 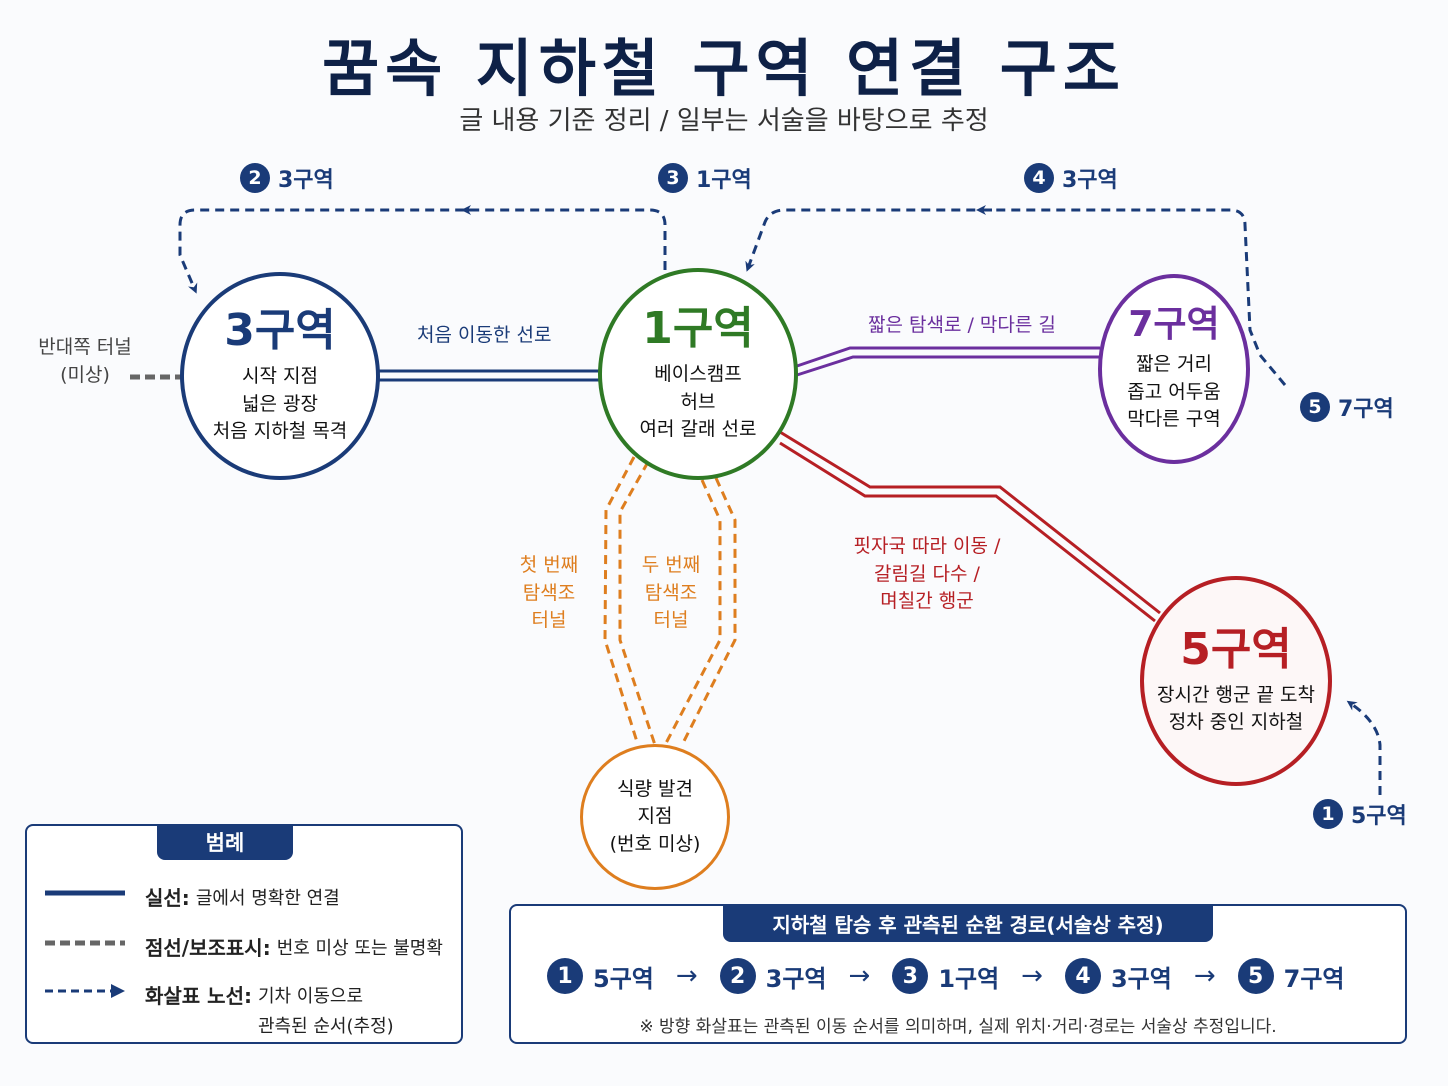 I want to click on page-subtitle: 글 내용 기준 정리 / 일부는 서술을 바탕으로 추정, so click(x=724, y=121).